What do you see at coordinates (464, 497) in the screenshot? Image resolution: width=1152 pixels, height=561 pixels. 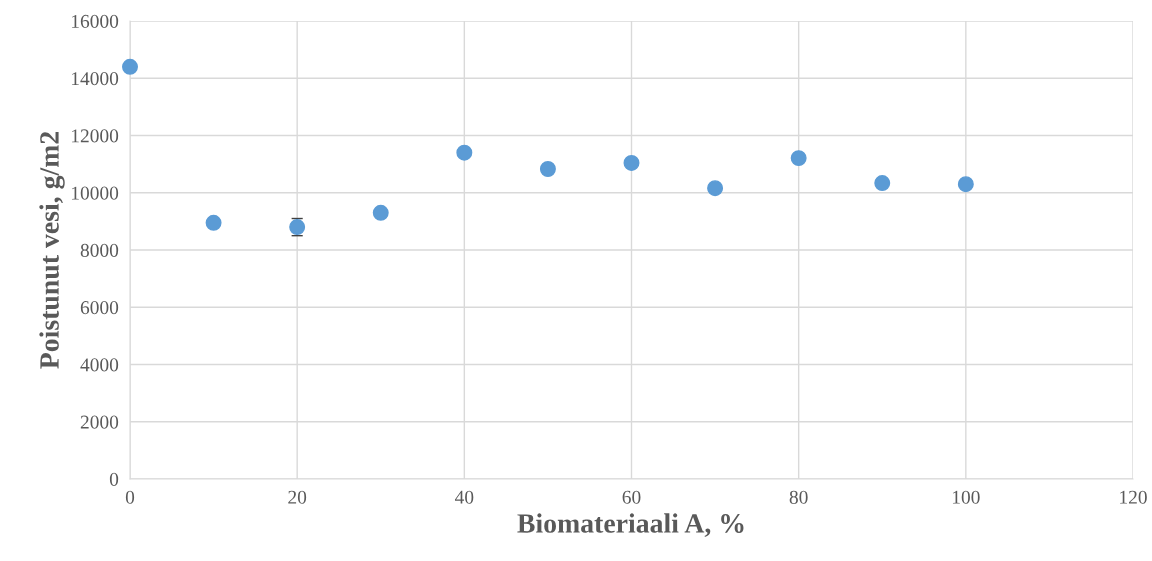 I see `x-tick-label: 40` at bounding box center [464, 497].